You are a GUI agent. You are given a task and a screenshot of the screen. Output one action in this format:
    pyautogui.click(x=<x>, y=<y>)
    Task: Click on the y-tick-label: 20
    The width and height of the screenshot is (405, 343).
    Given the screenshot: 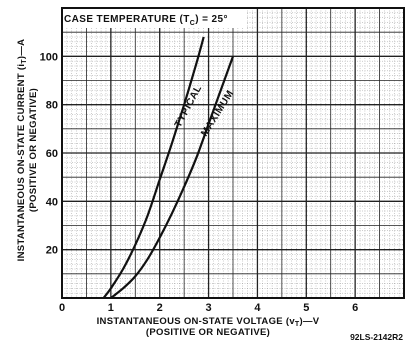 What is the action you would take?
    pyautogui.click(x=52, y=251)
    